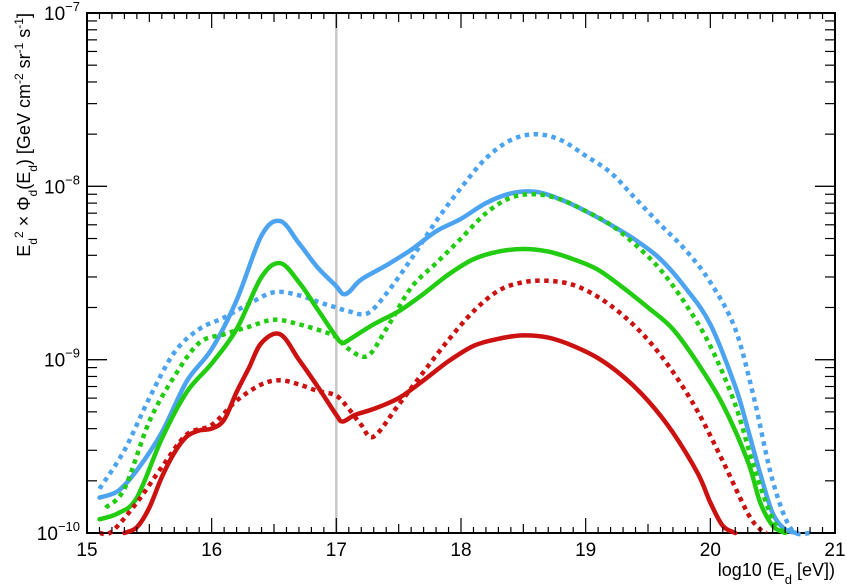 The height and width of the screenshot is (588, 847). What do you see at coordinates (24, 124) in the screenshot?
I see `y-axis-title-part: ) [GeV cm` at bounding box center [24, 124].